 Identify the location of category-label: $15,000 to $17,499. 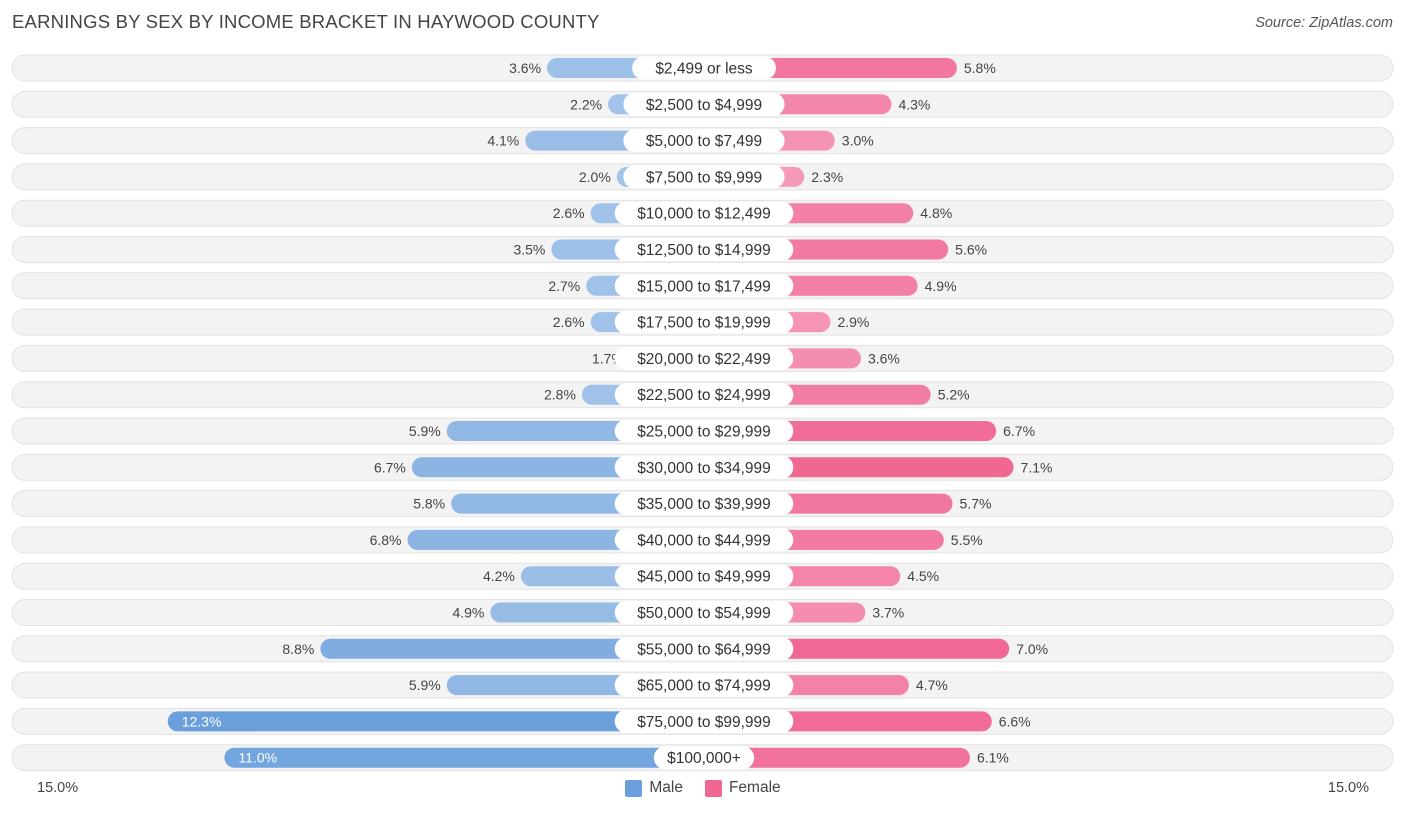
(704, 286).